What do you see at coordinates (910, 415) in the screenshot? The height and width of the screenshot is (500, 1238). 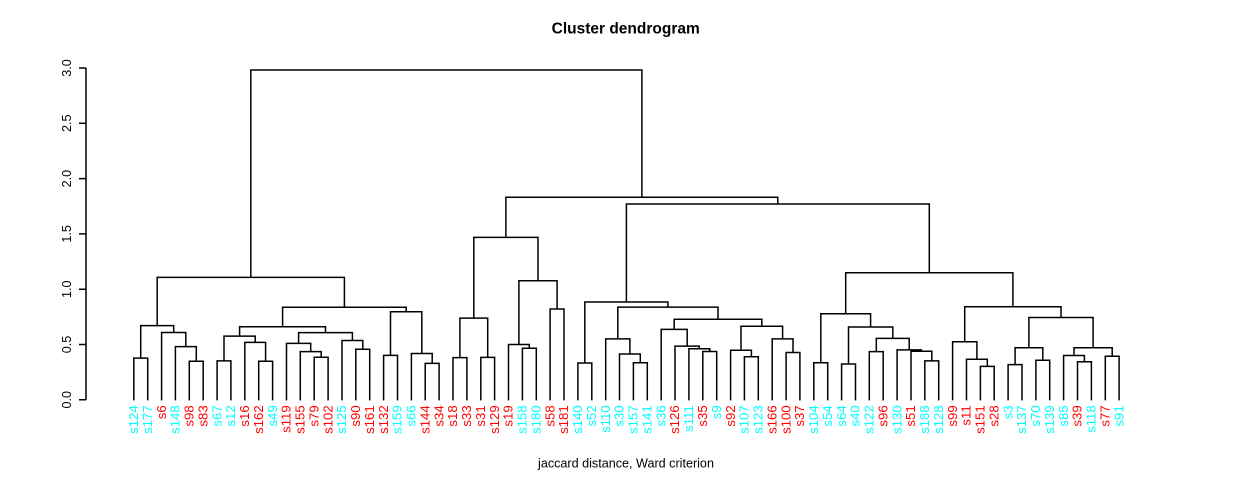 I see `svg-text: s51` at bounding box center [910, 415].